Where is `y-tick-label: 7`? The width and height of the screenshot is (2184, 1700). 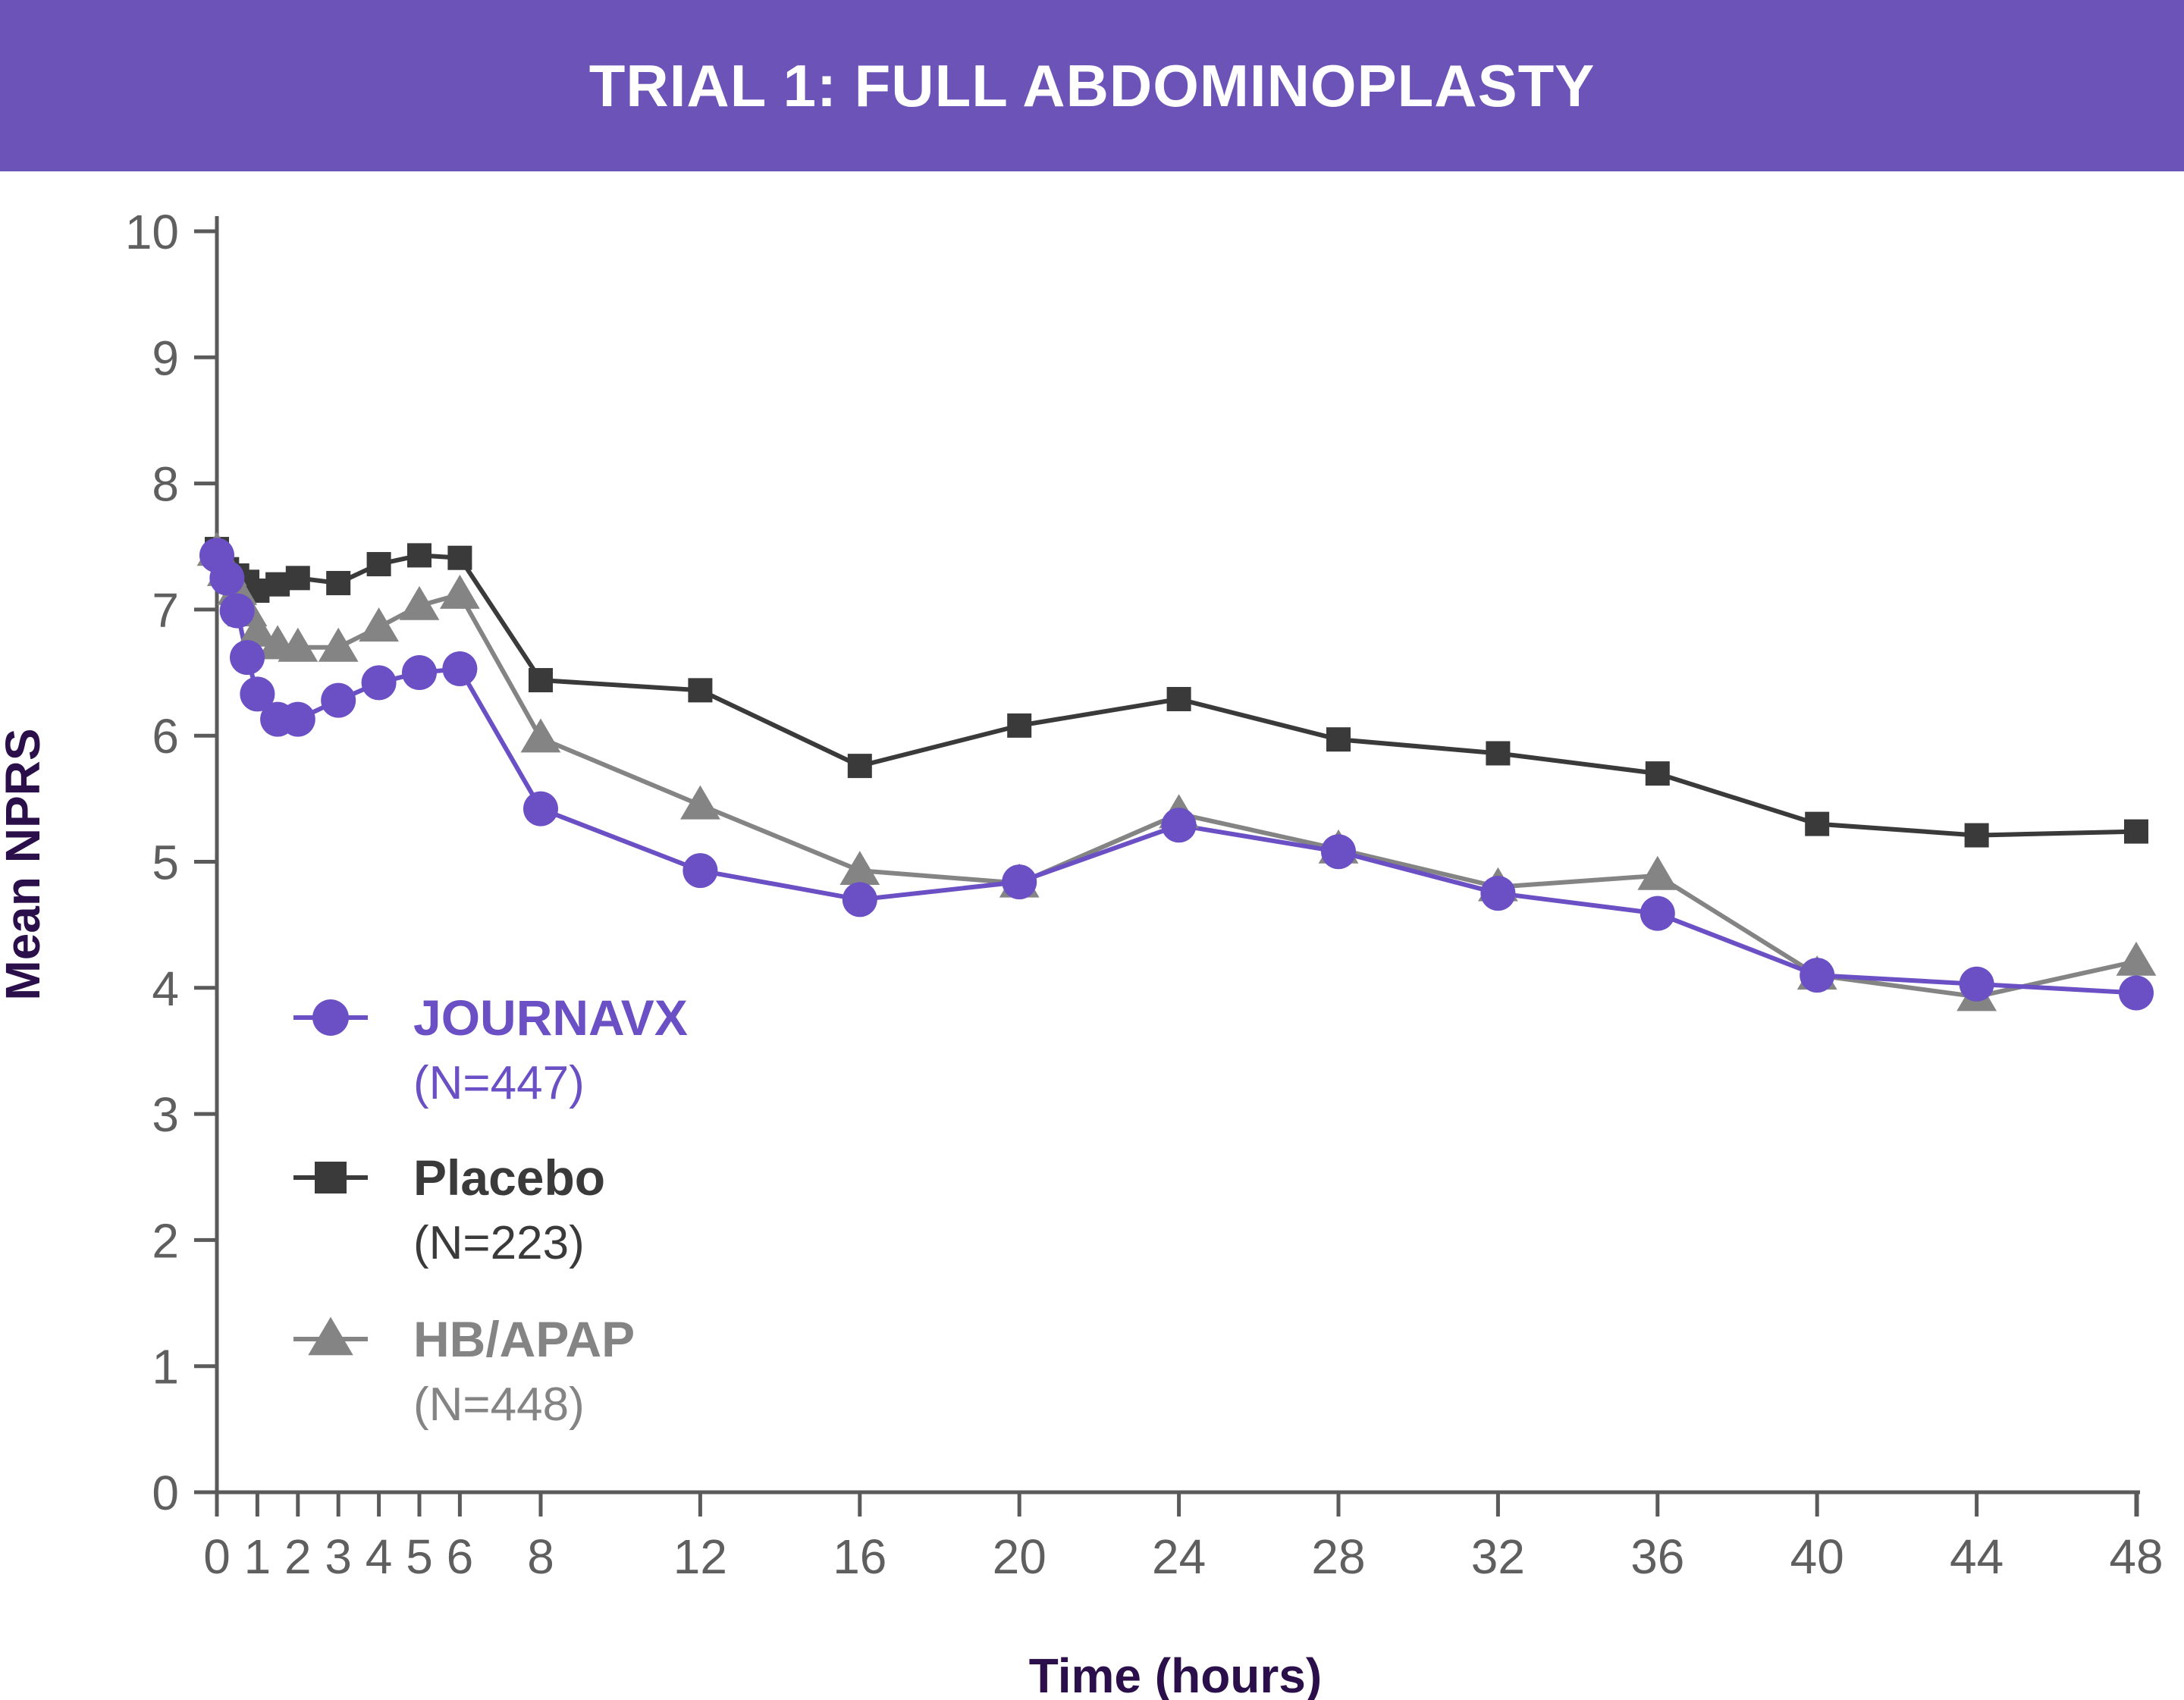 y-tick-label: 7 is located at coordinates (165, 610).